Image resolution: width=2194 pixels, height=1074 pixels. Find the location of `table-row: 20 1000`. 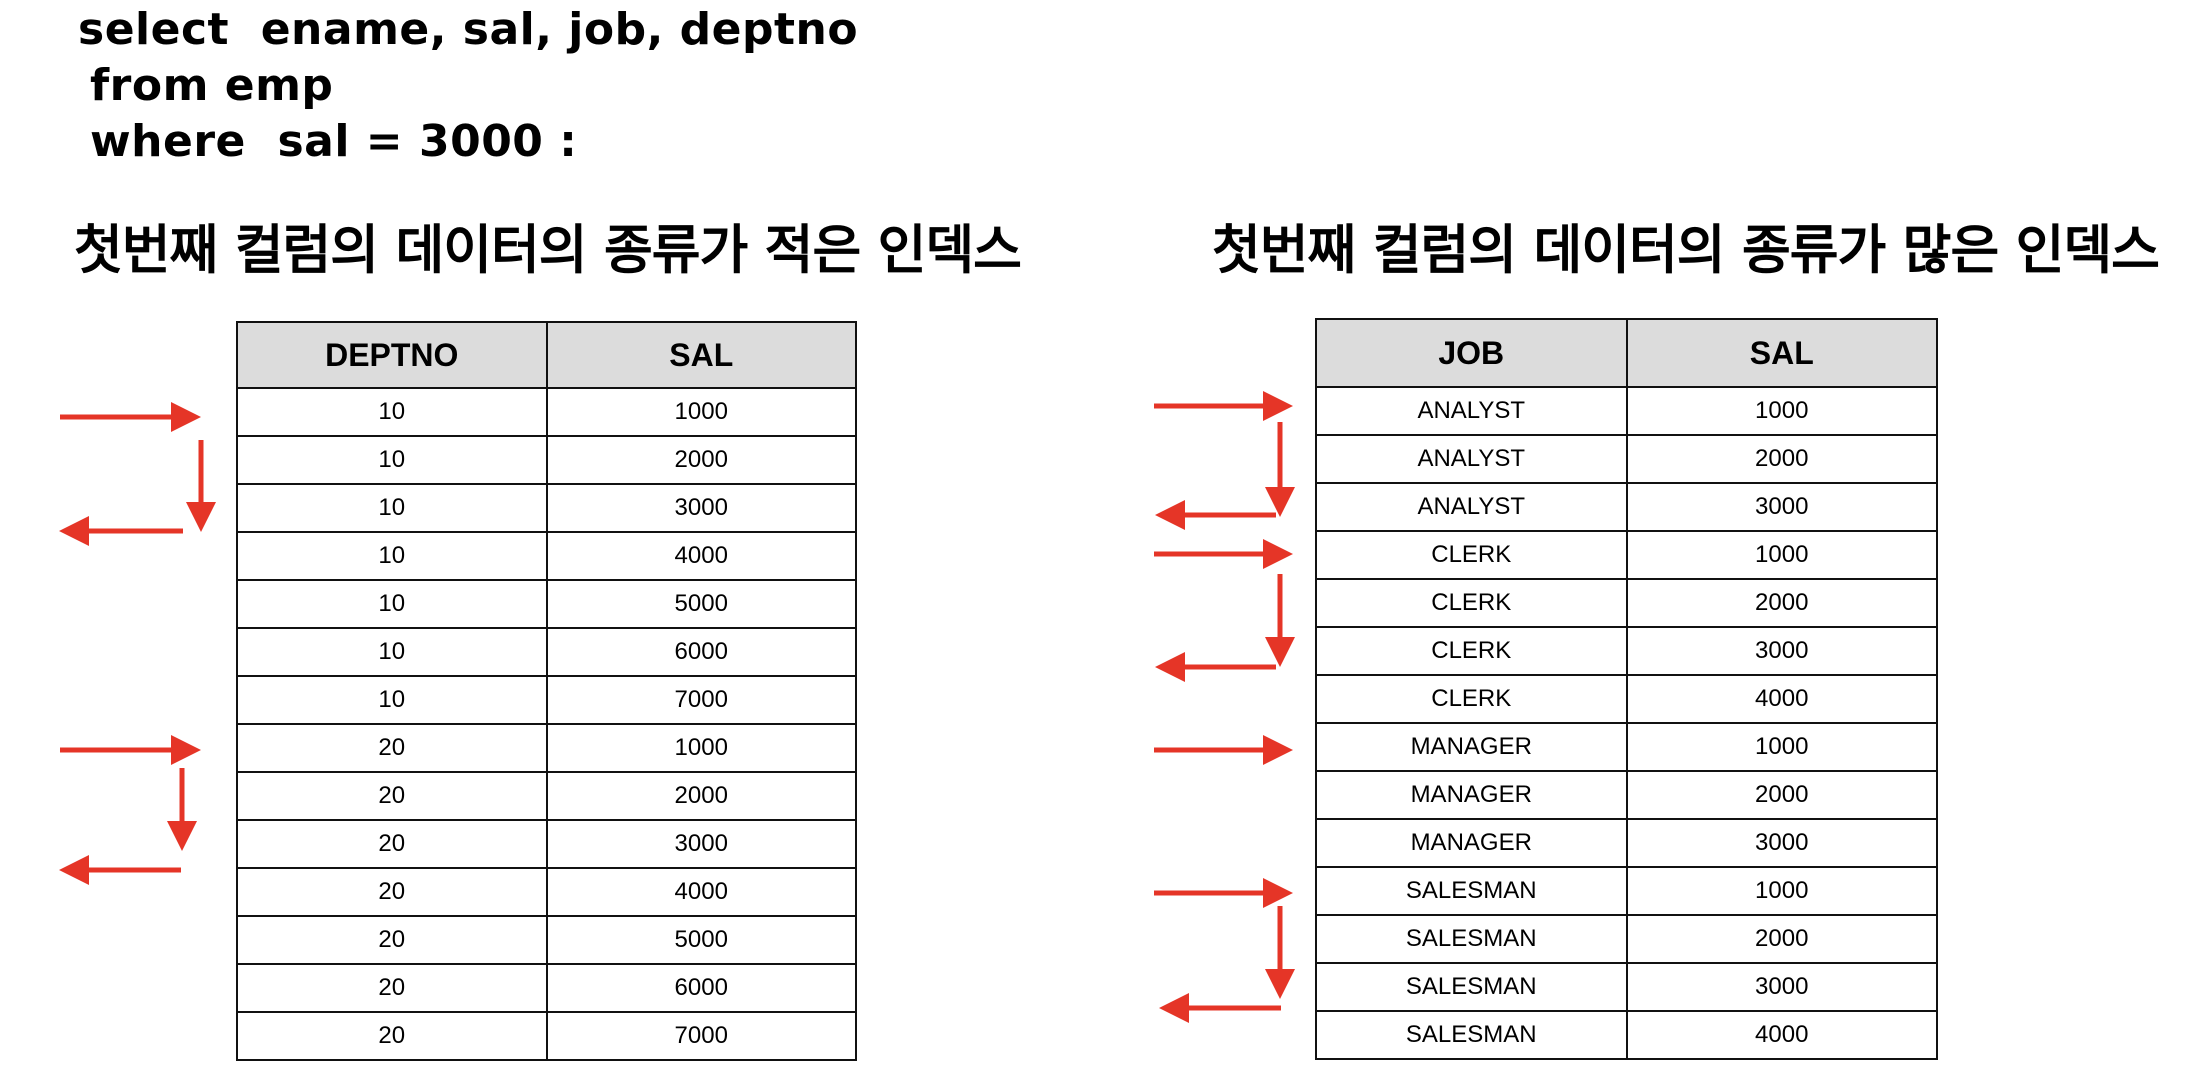

table-row: 20 1000 is located at coordinates (546, 748).